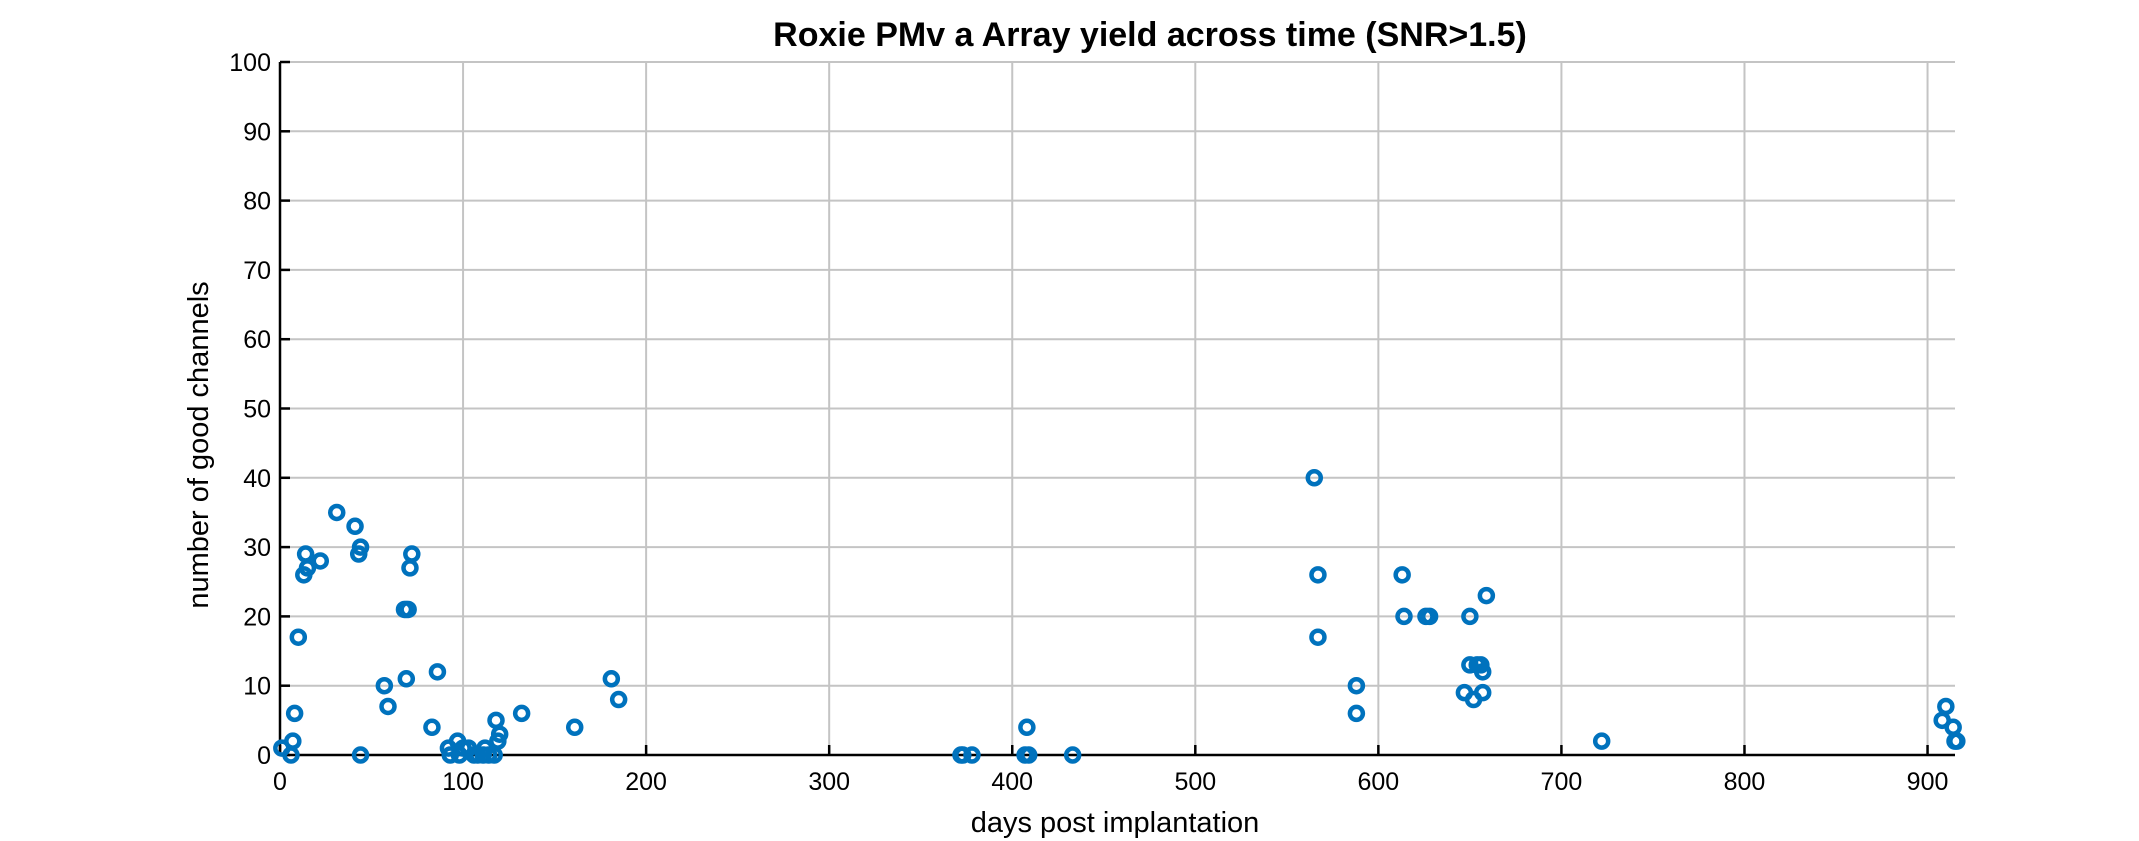 The height and width of the screenshot is (841, 2139). What do you see at coordinates (250, 63) in the screenshot?
I see `y-tick-label: 100` at bounding box center [250, 63].